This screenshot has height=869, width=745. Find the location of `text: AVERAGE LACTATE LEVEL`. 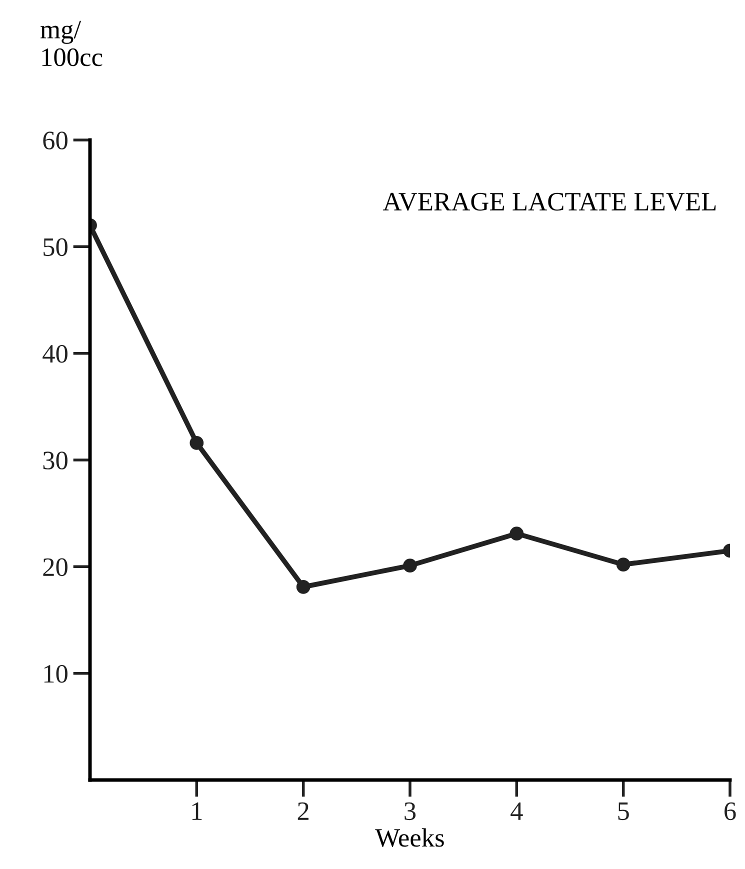

text: AVERAGE LACTATE LEVEL is located at coordinates (549, 201).